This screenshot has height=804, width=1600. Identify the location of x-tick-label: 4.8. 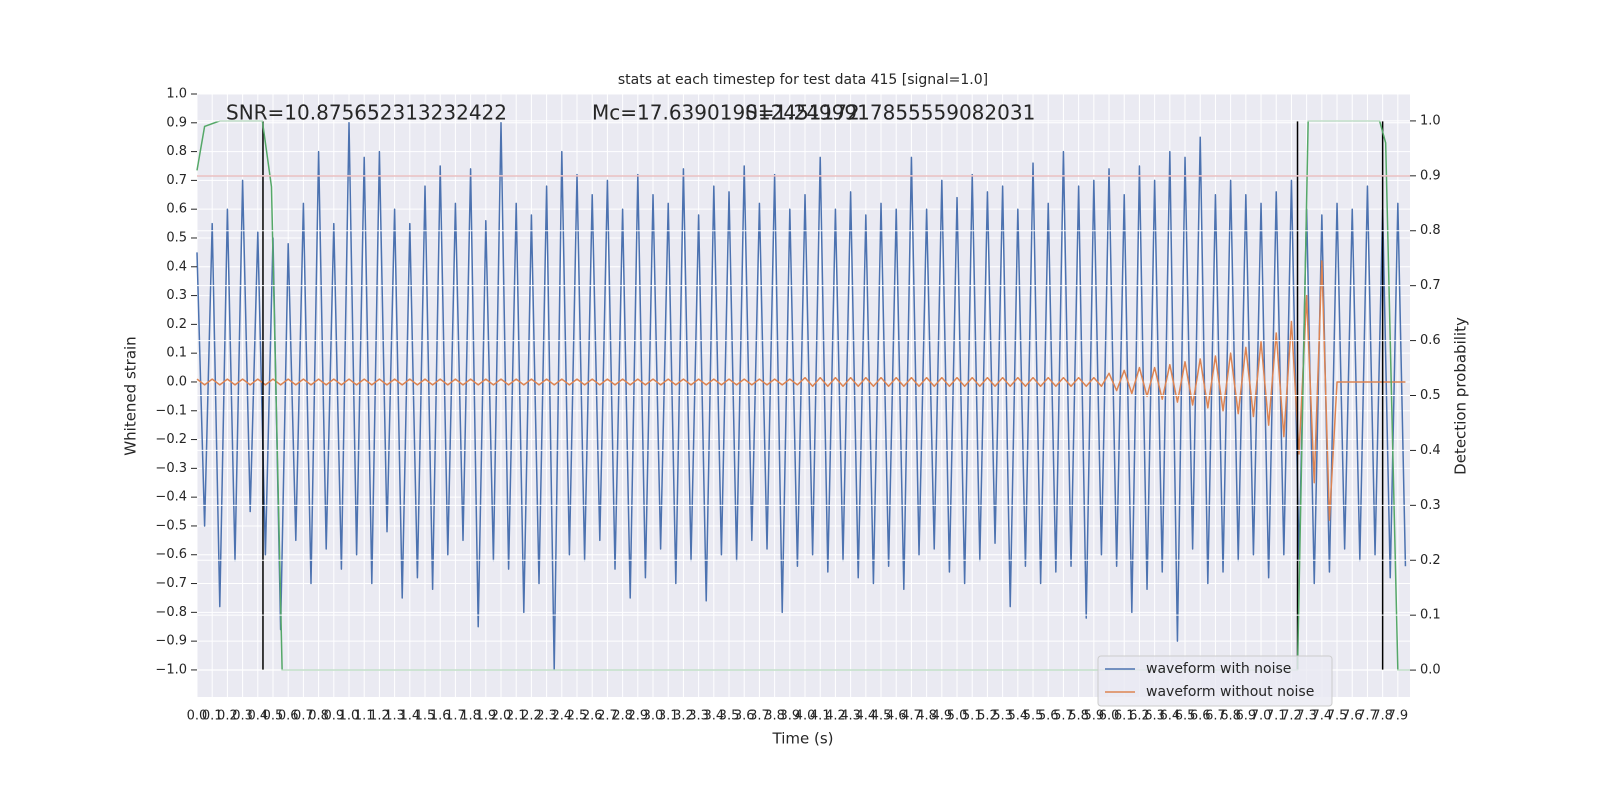
(926, 716).